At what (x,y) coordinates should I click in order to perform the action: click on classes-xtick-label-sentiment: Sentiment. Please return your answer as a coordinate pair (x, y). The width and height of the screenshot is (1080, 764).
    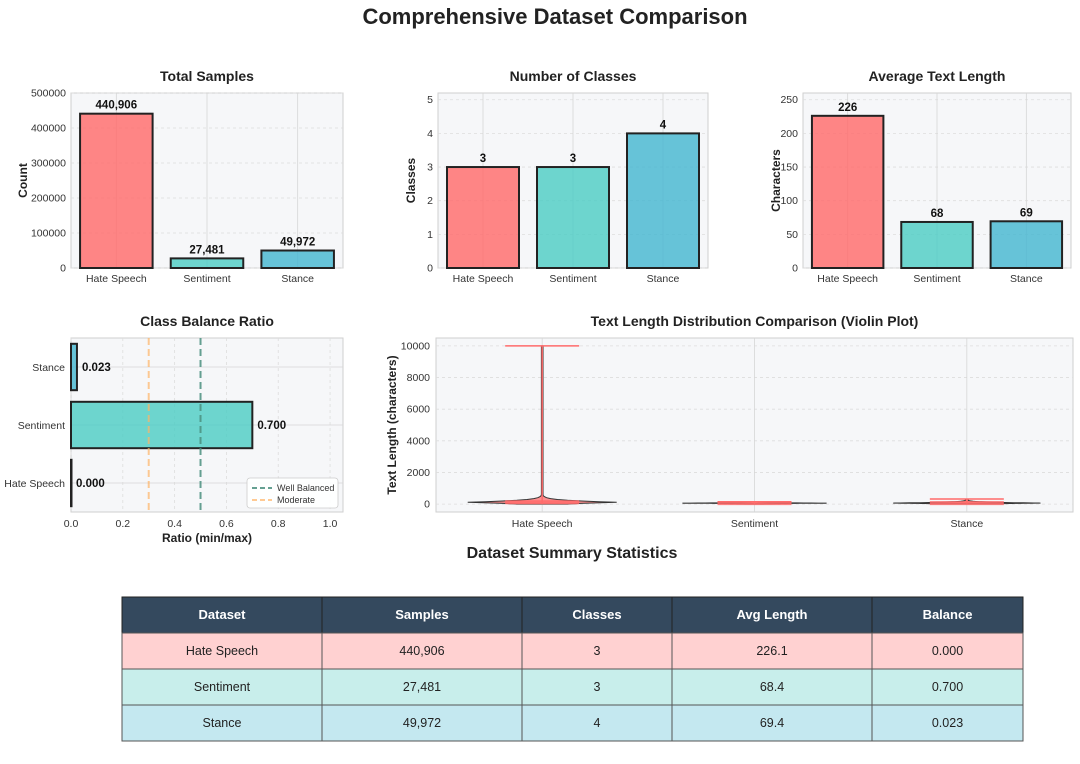
    Looking at the image, I should click on (572, 279).